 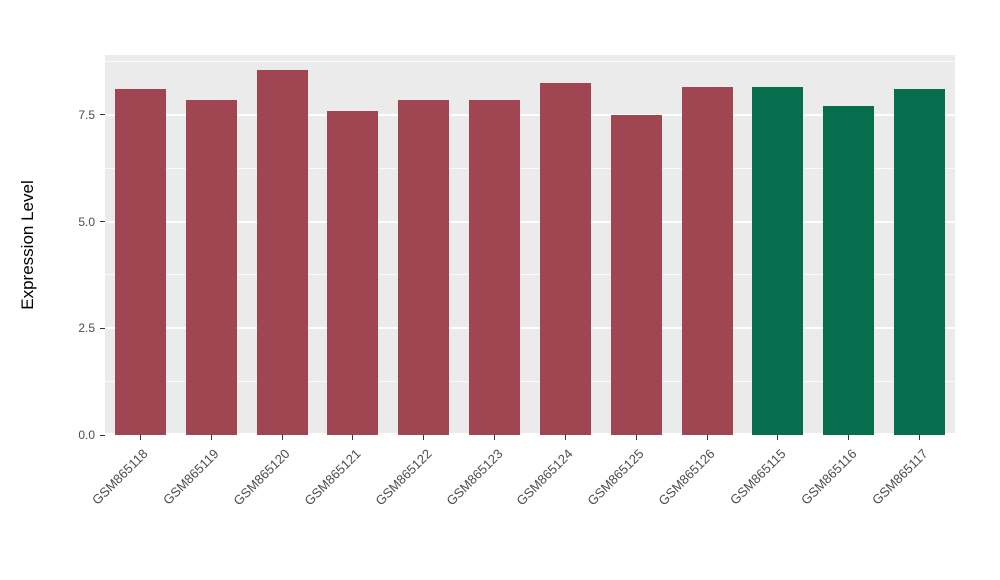 What do you see at coordinates (828, 477) in the screenshot?
I see `x-tick-label-GSM865116: GSM865116` at bounding box center [828, 477].